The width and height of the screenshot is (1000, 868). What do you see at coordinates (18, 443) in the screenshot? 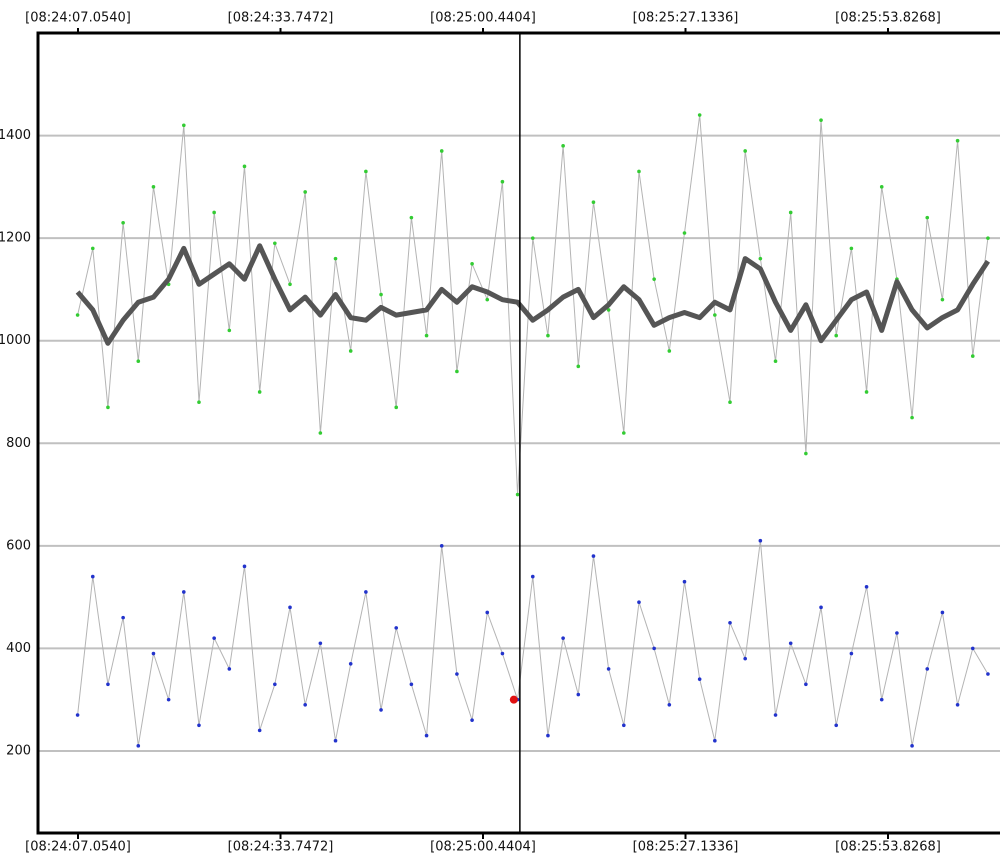
I see `y-tick-label: 800` at bounding box center [18, 443].